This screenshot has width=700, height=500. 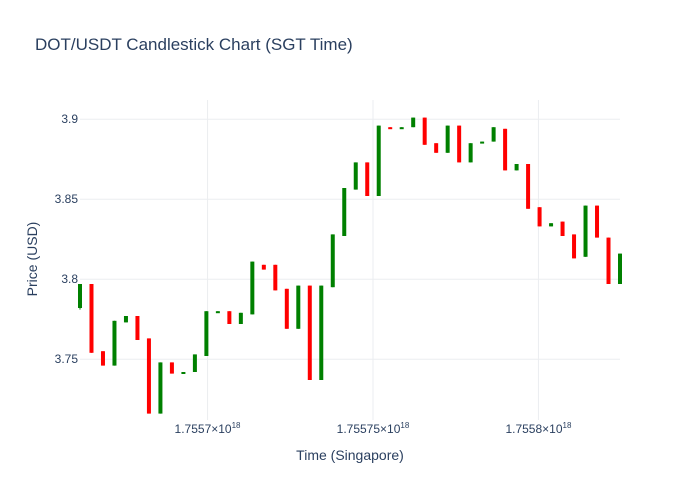 What do you see at coordinates (69, 119) in the screenshot?
I see `y-tick-label: 3.9` at bounding box center [69, 119].